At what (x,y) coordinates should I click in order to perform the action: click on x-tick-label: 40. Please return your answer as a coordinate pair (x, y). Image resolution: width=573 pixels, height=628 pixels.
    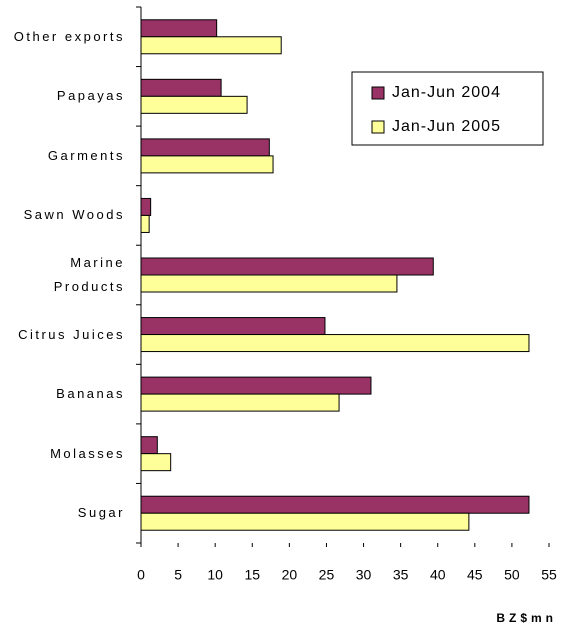
    Looking at the image, I should click on (438, 575).